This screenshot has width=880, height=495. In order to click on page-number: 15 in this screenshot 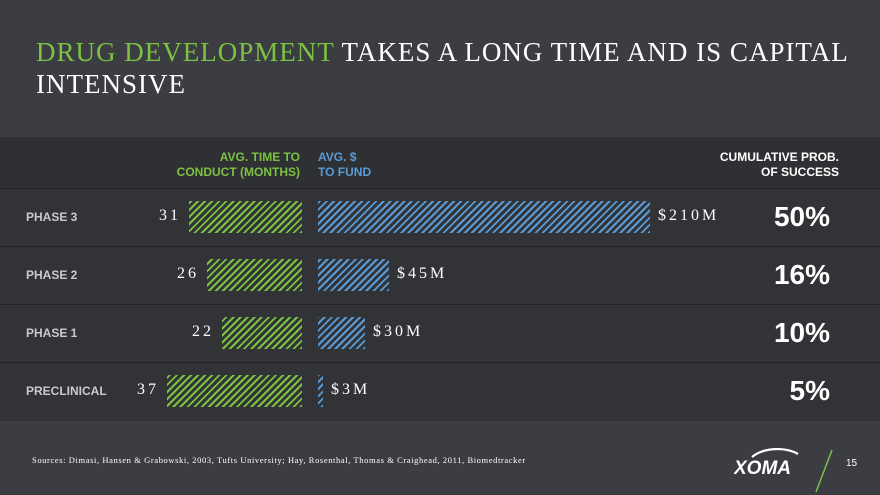, I will do `click(852, 463)`.